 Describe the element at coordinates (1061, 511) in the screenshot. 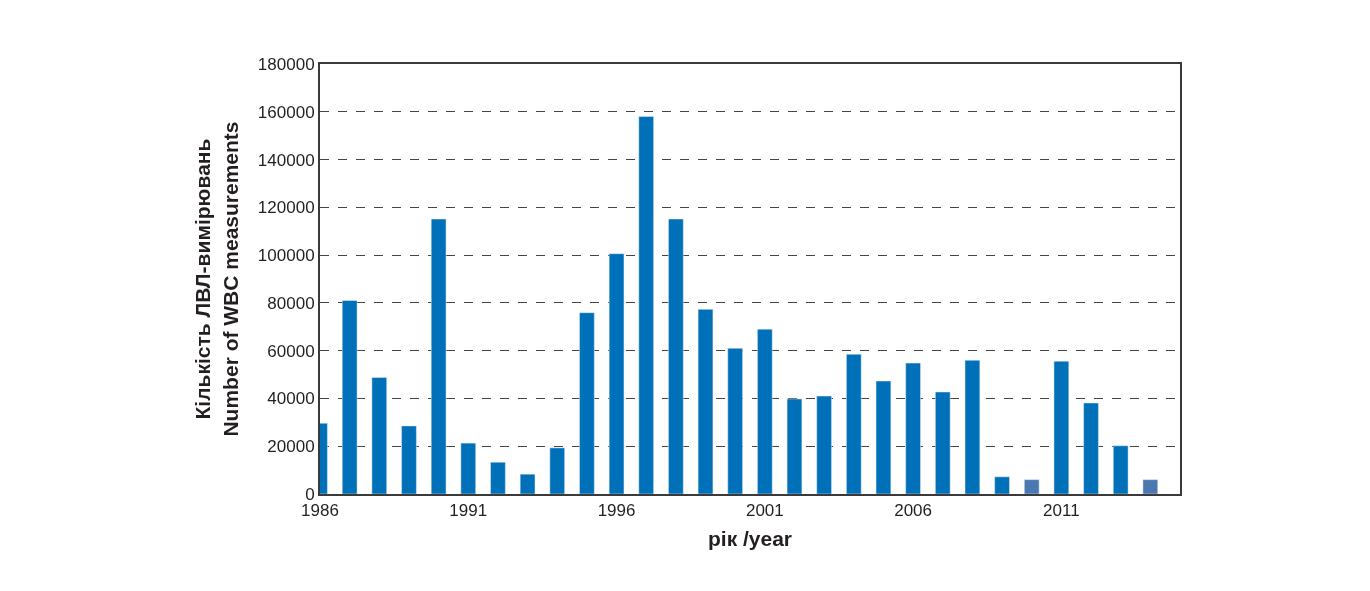

I see `x-tick-label: 2011` at that location.